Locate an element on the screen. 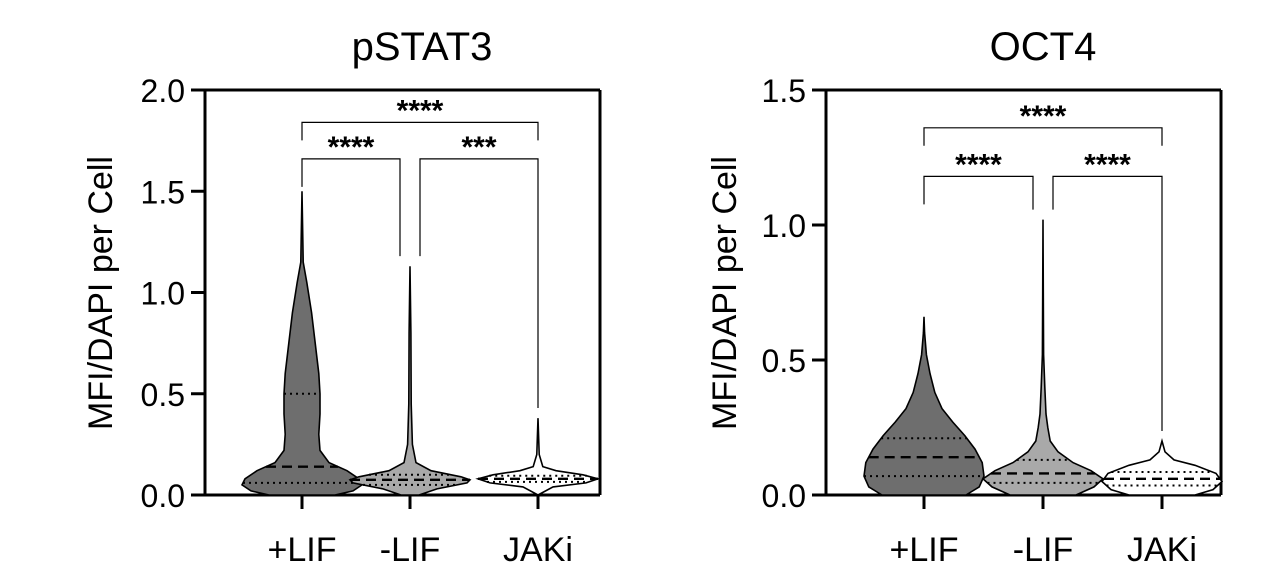  chart-title: pSTAT3 is located at coordinates (422, 47).